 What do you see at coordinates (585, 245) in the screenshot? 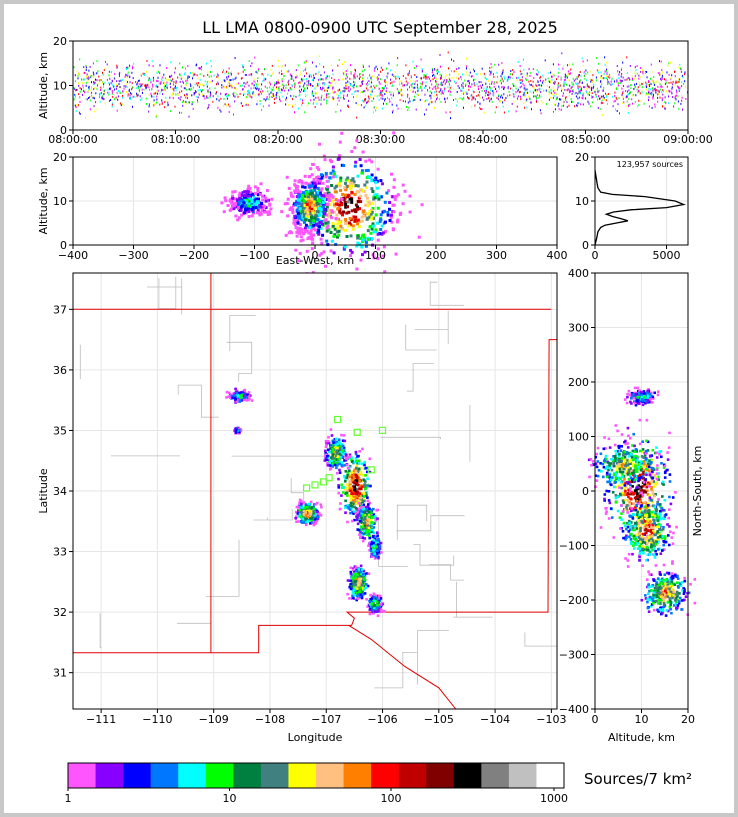
I see `y-tick-label: 0` at bounding box center [585, 245].